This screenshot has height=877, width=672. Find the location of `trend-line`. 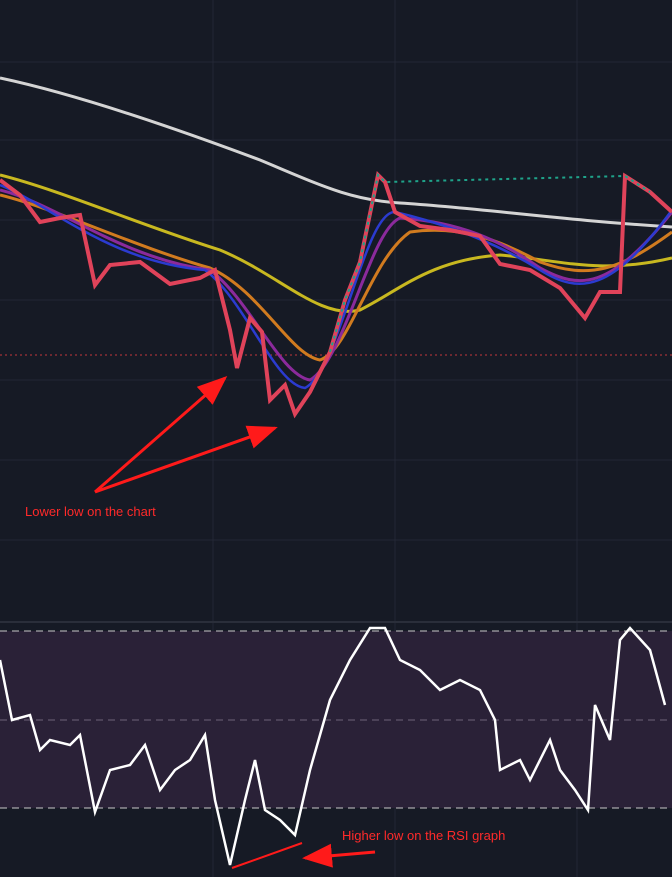

trend-line is located at coordinates (267, 855).